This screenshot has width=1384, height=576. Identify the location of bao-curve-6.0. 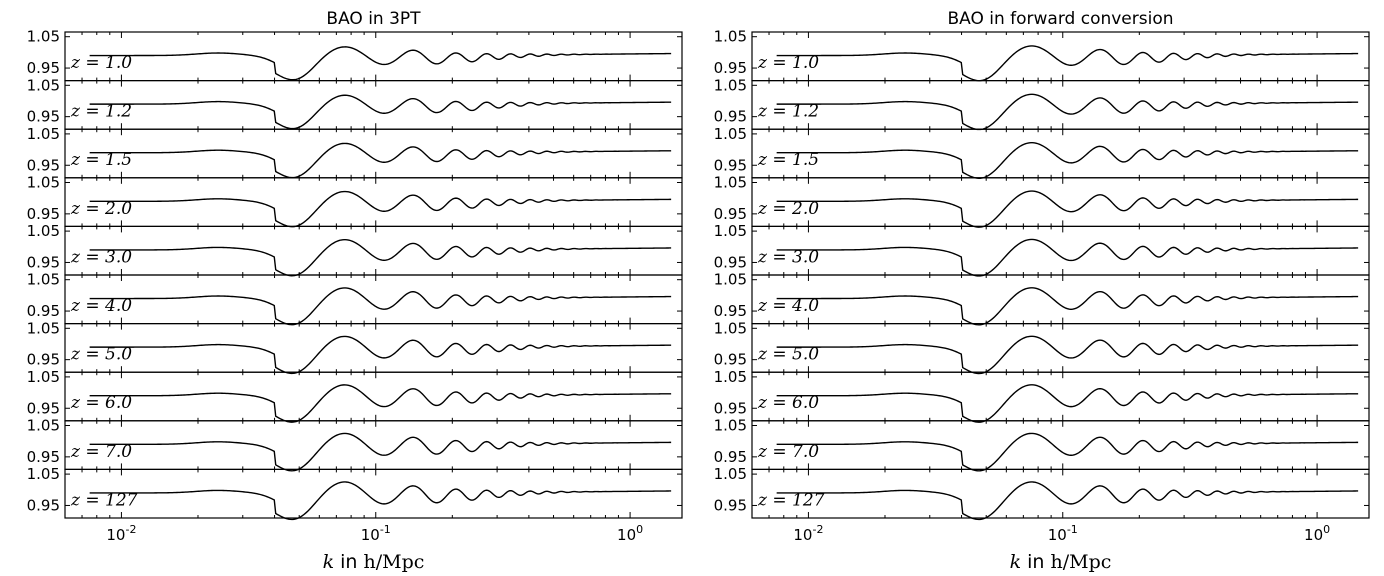
(1067, 403).